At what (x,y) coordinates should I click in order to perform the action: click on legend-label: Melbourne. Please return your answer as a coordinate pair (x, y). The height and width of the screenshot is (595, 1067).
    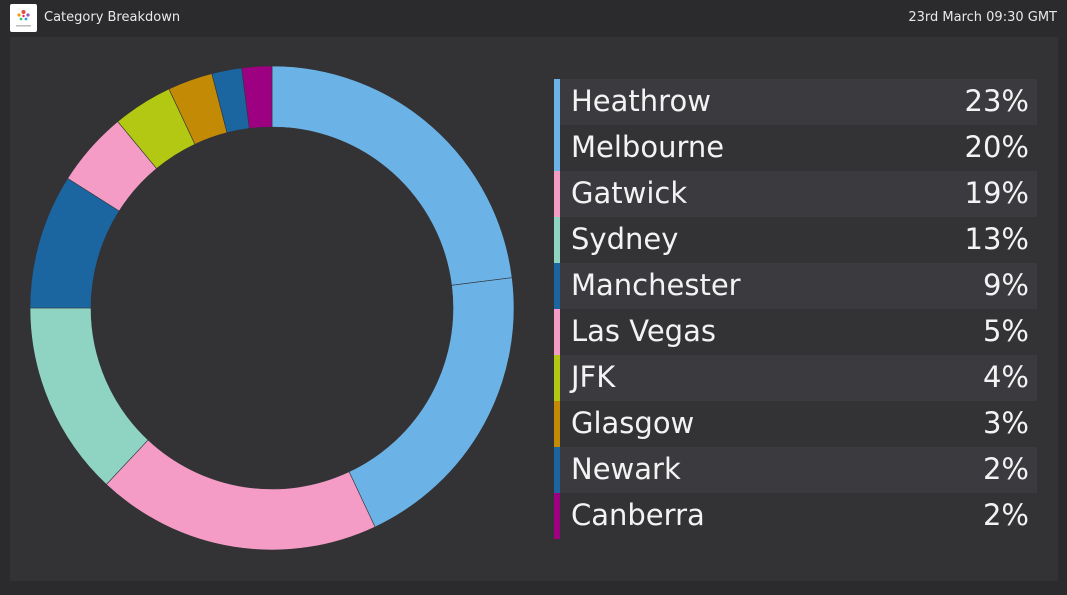
    Looking at the image, I should click on (648, 147).